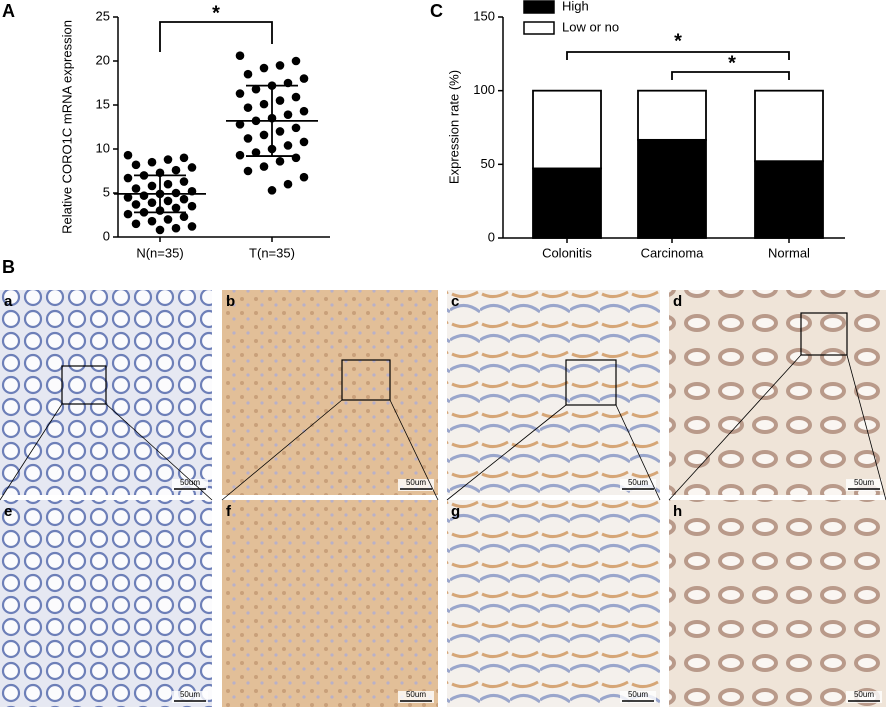 This screenshot has width=886, height=707. What do you see at coordinates (66, 127) in the screenshot?
I see `y-axis-label: Relative CORO1C mRNA expression` at bounding box center [66, 127].